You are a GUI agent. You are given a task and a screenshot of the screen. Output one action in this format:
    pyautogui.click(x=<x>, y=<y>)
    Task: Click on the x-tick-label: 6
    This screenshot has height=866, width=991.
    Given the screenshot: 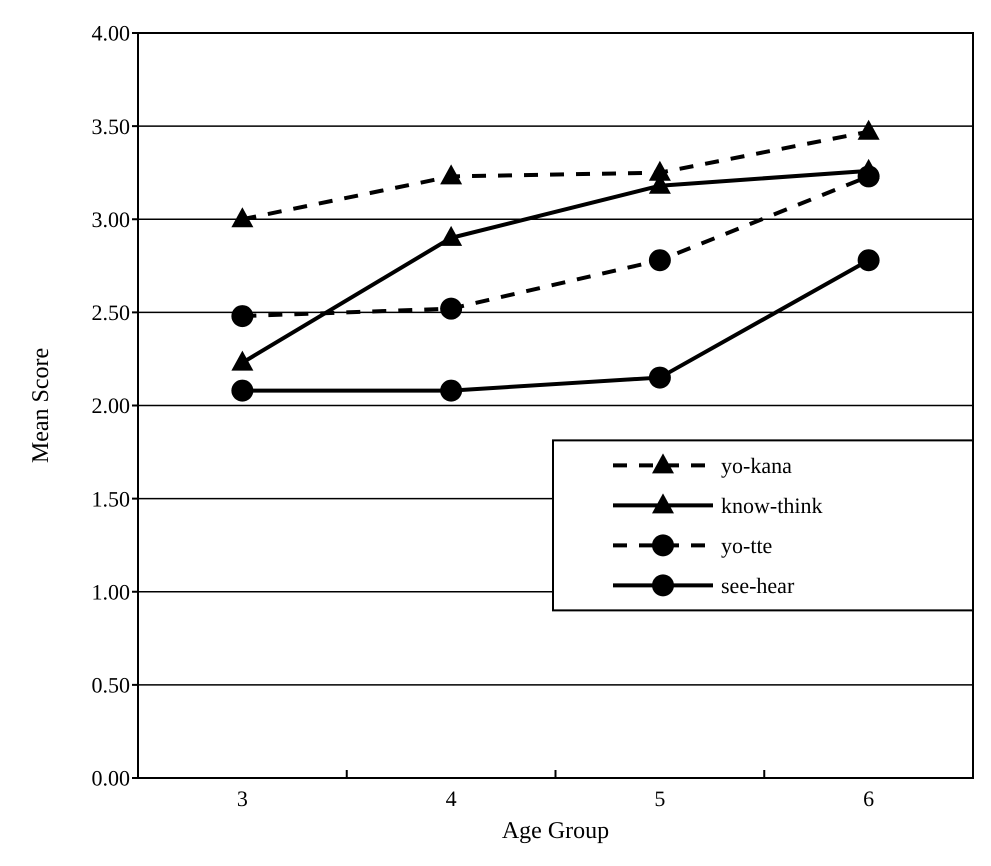 What is the action you would take?
    pyautogui.click(x=868, y=798)
    